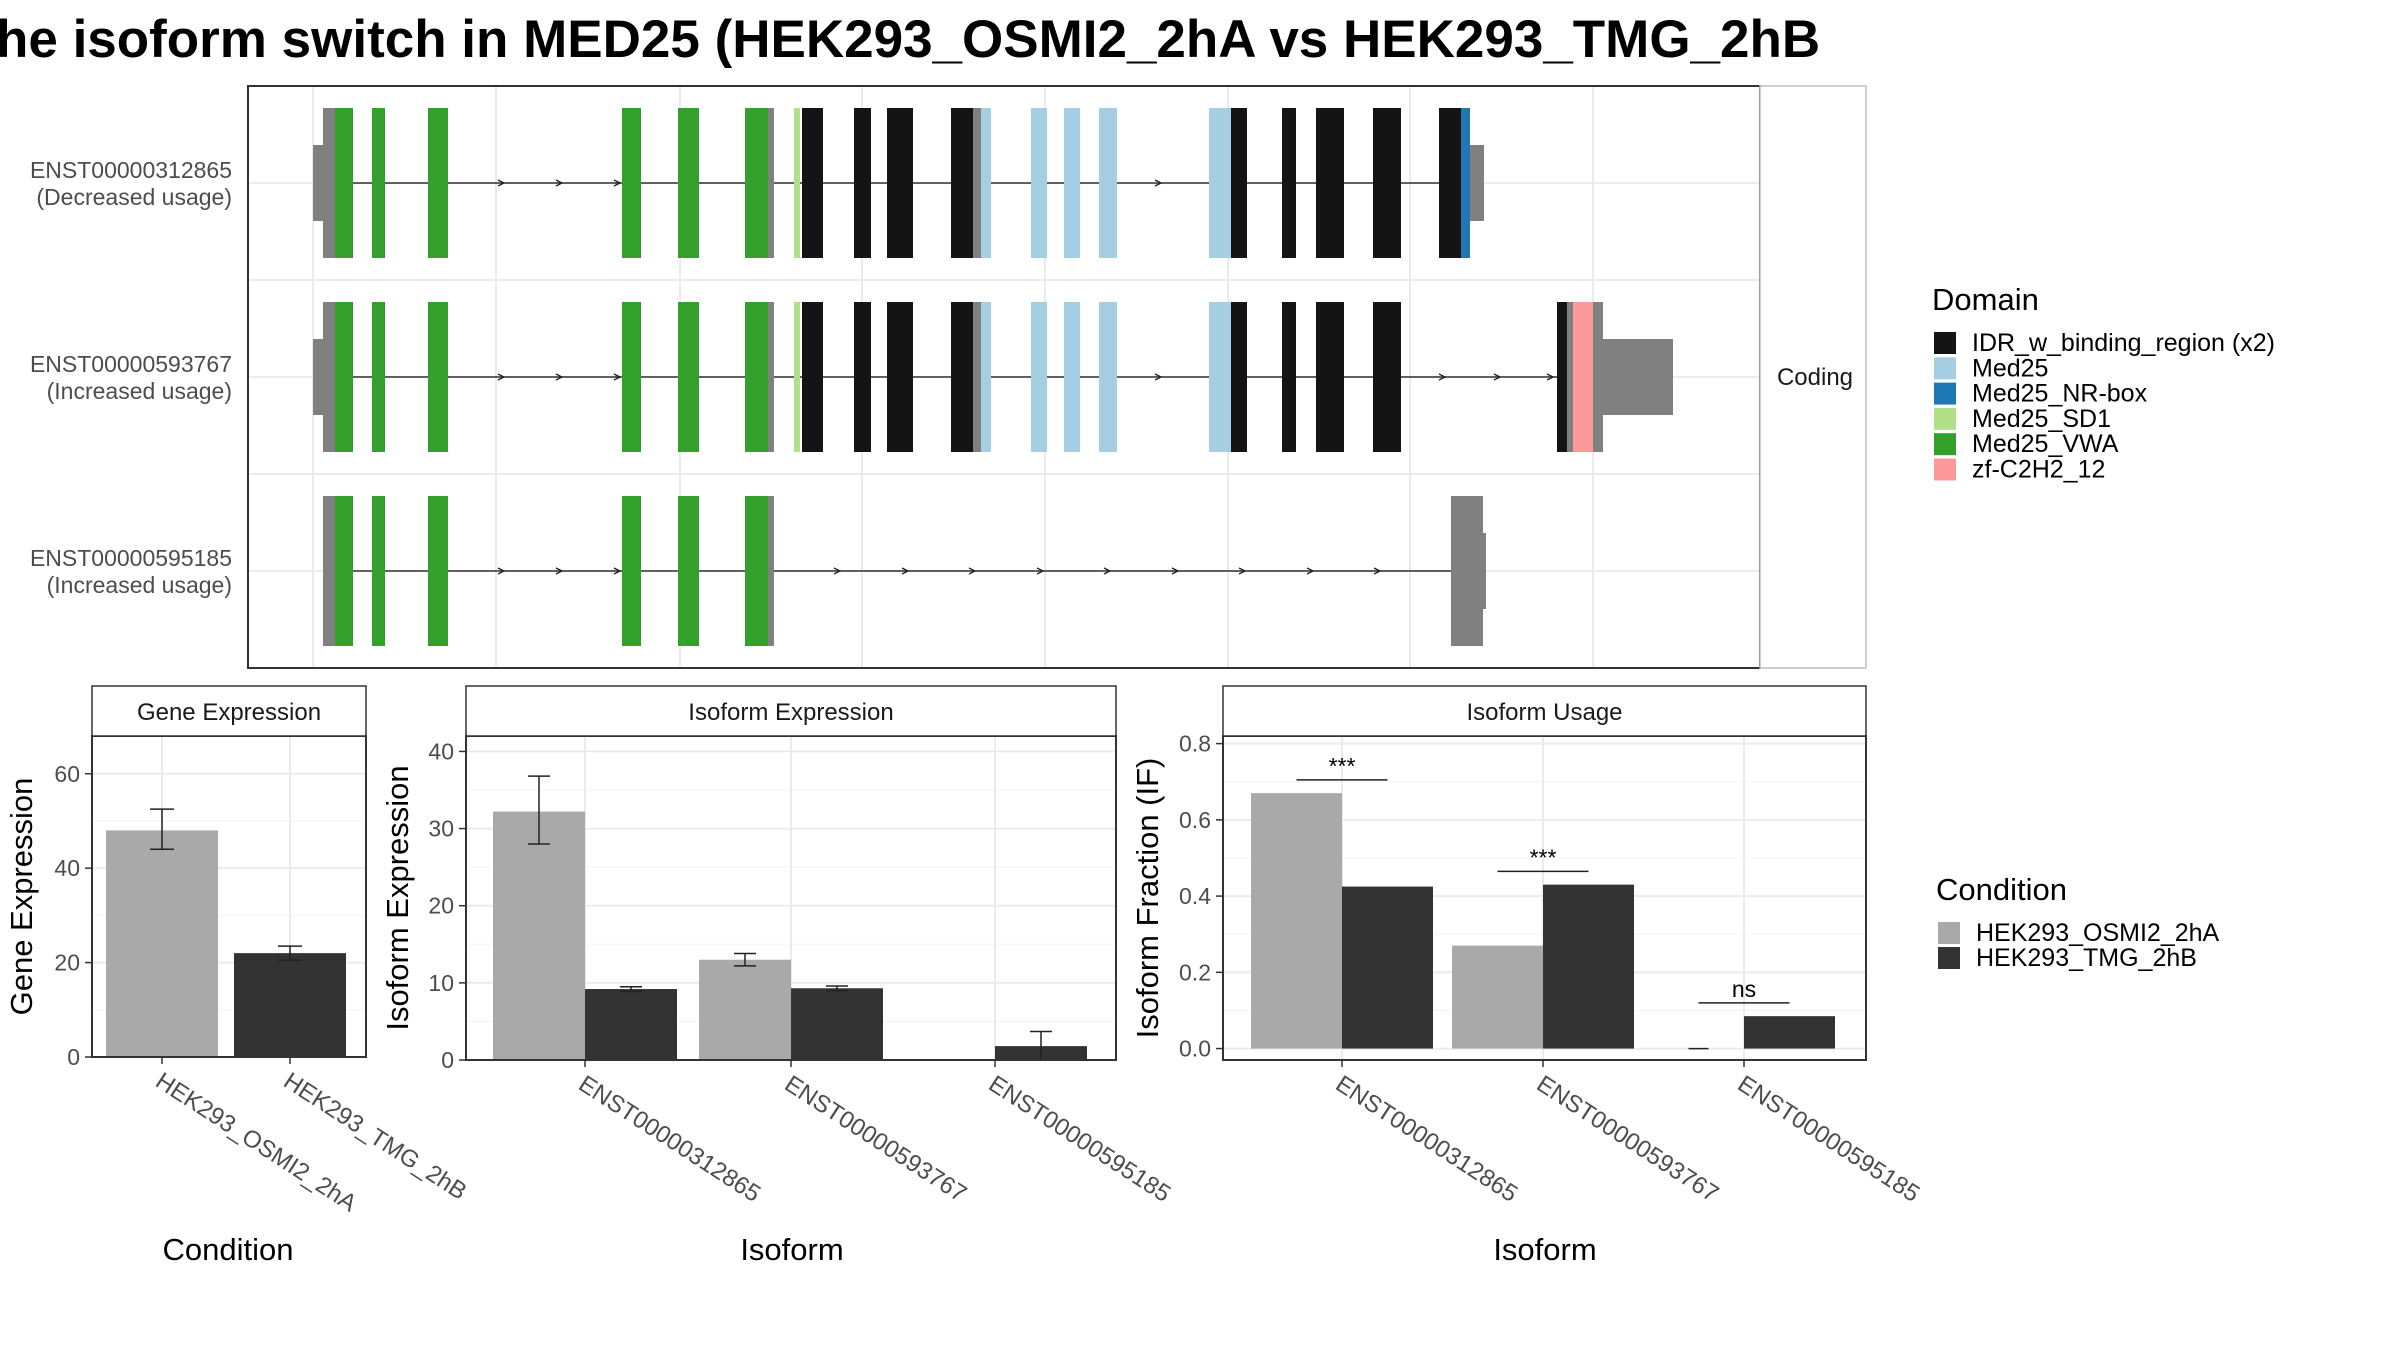 This screenshot has width=2400, height=1350. What do you see at coordinates (1195, 744) in the screenshot?
I see `y-tick-label: 0.8` at bounding box center [1195, 744].